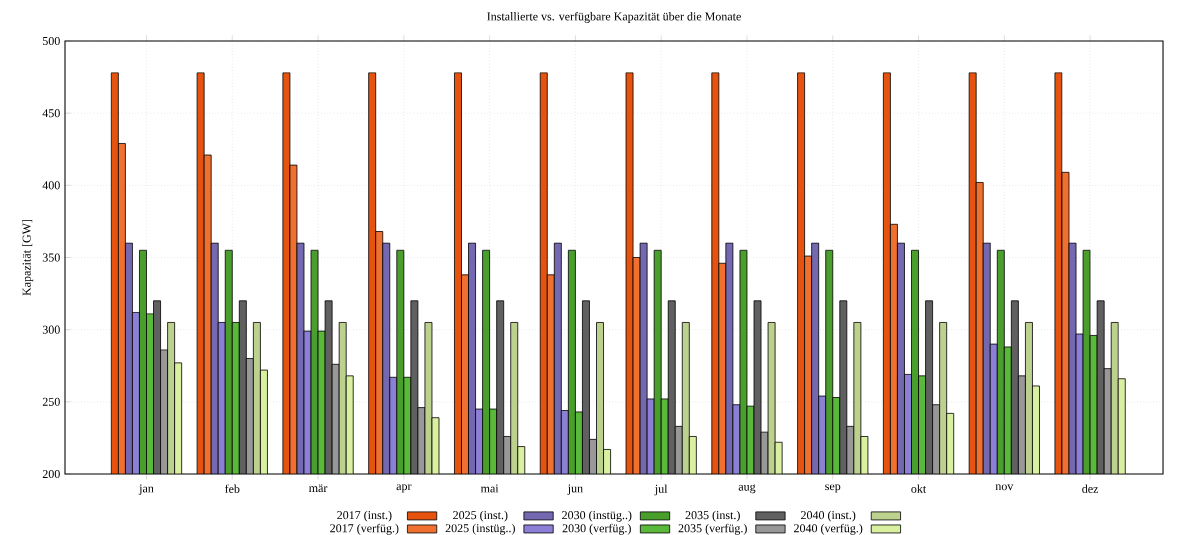 This screenshot has width=1177, height=535. What do you see at coordinates (51, 185) in the screenshot?
I see `y-tick-label: 400` at bounding box center [51, 185].